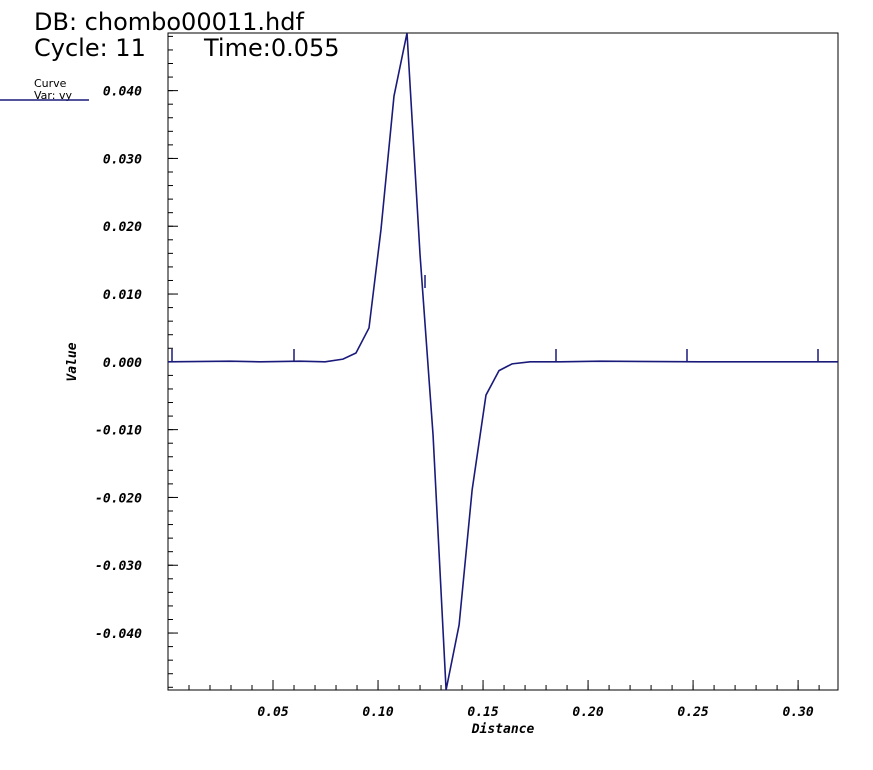  What do you see at coordinates (169, 22) in the screenshot?
I see `db-title: DB: chombo00011.hdf` at bounding box center [169, 22].